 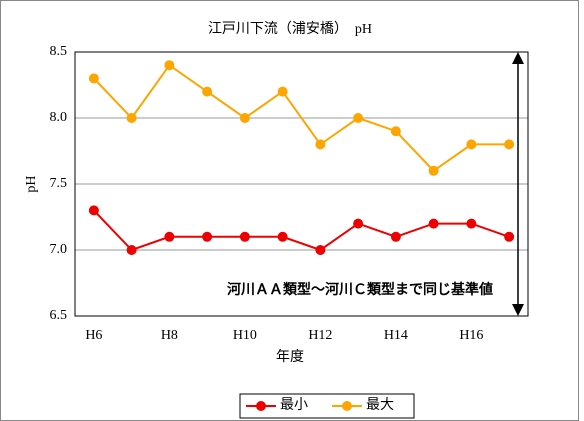 What do you see at coordinates (59, 249) in the screenshot?
I see `y-tick-label: 7.0` at bounding box center [59, 249].